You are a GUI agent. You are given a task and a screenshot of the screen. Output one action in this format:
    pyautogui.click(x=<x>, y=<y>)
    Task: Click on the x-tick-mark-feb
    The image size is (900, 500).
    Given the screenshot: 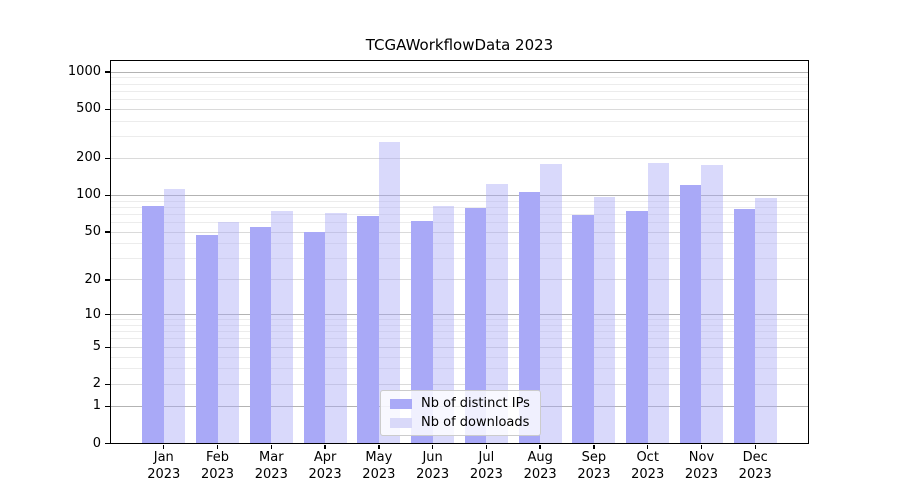 What is the action you would take?
    pyautogui.click(x=217, y=446)
    